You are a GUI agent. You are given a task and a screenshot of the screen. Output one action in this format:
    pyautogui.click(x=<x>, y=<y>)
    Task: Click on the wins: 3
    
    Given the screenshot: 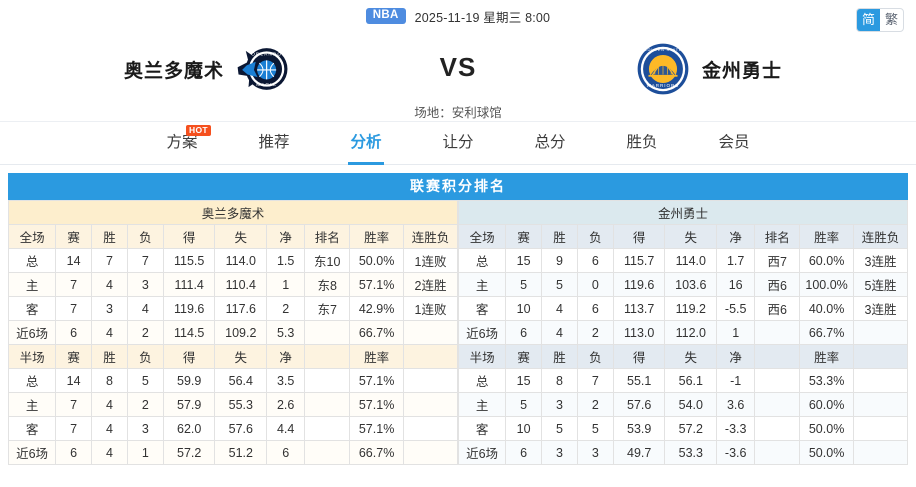 What is the action you would take?
    pyautogui.click(x=559, y=404)
    